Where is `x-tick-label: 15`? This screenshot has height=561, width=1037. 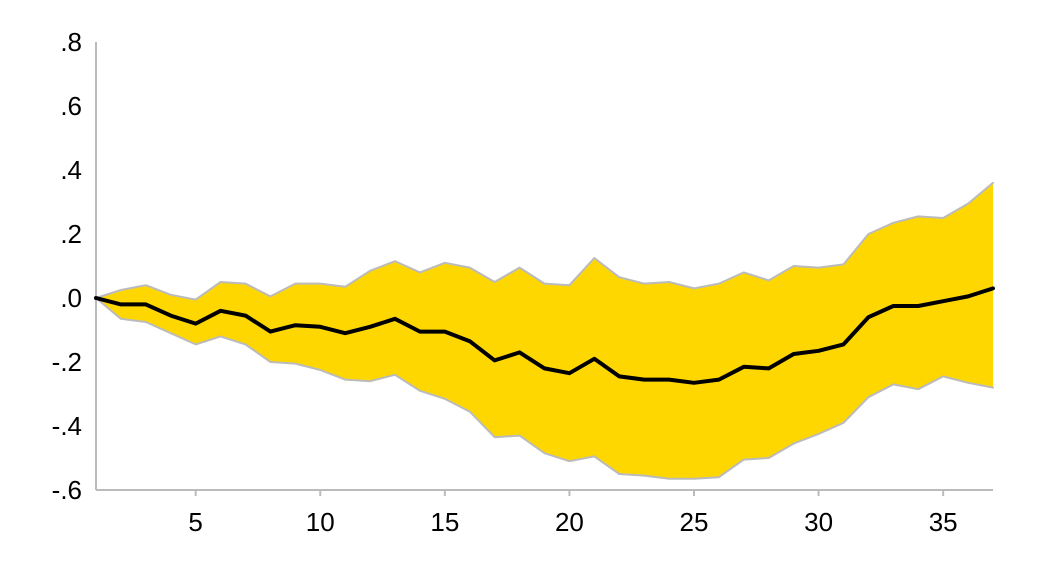 x-tick-label: 15 is located at coordinates (444, 522).